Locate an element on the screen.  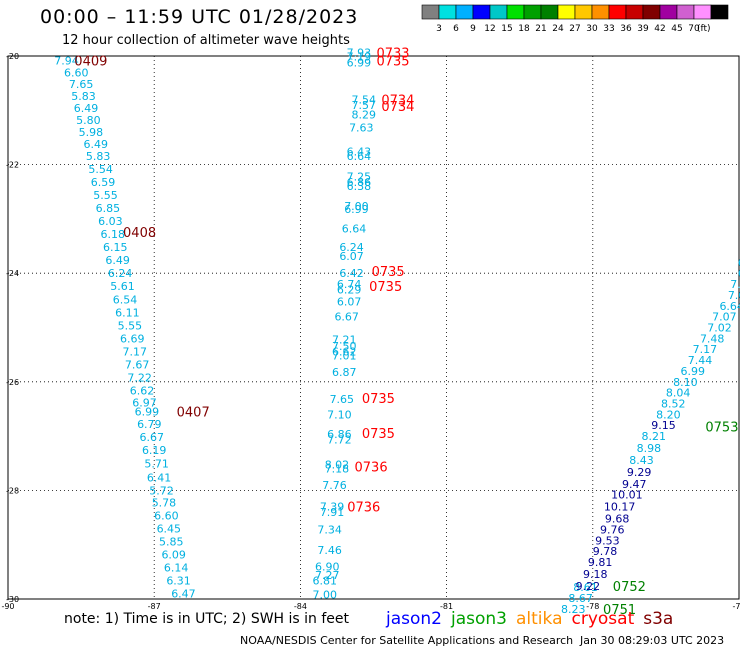
swh-value-label: 6.69 is located at coordinates (132, 338).